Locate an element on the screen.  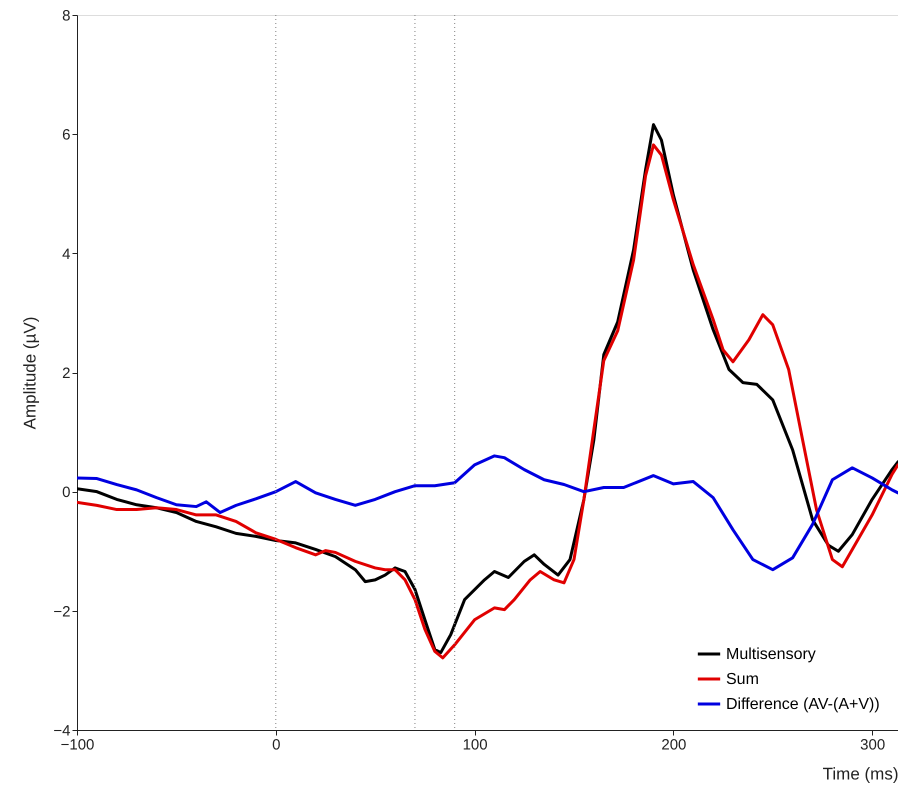
y-tick-label: −4 is located at coordinates (61, 731).